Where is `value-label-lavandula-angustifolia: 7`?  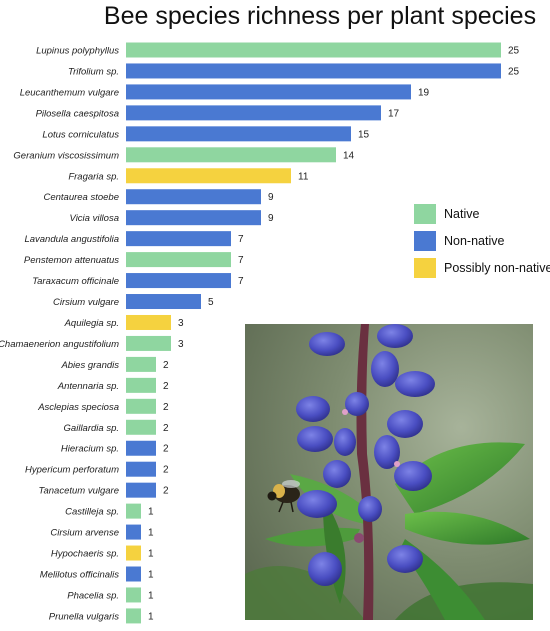
value-label-lavandula-angustifolia: 7 is located at coordinates (241, 239).